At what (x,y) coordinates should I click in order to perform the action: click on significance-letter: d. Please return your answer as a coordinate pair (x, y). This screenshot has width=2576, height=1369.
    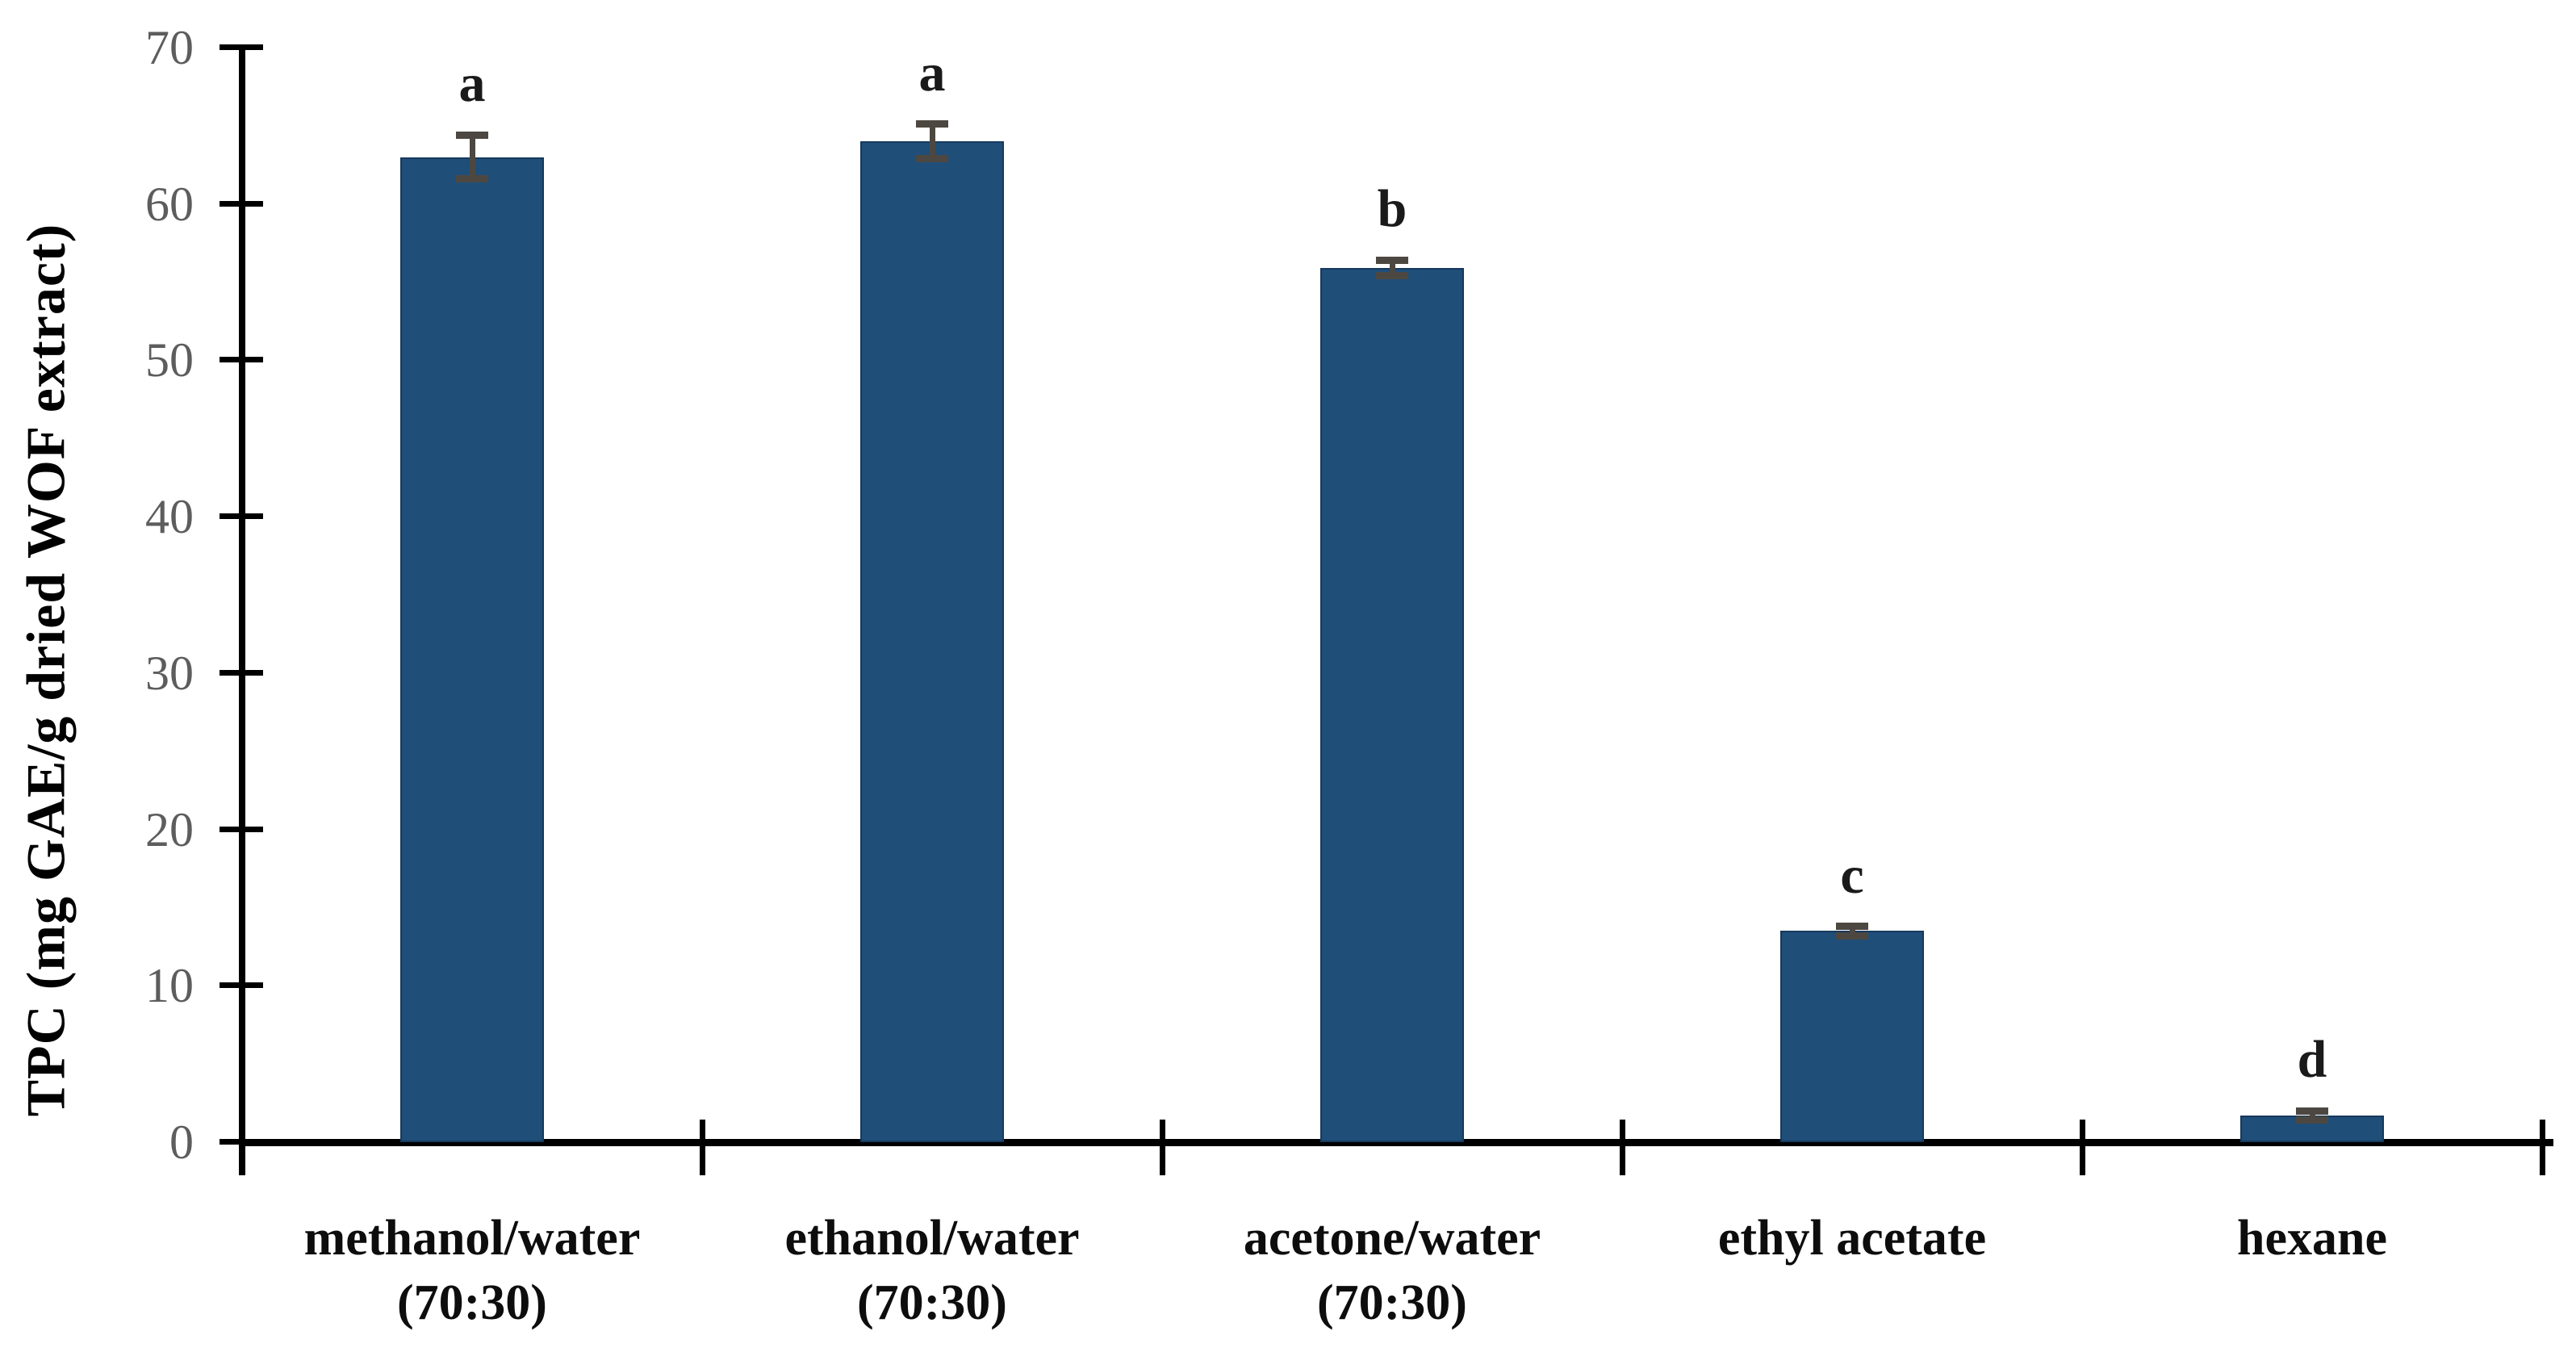
    Looking at the image, I should click on (2312, 1060).